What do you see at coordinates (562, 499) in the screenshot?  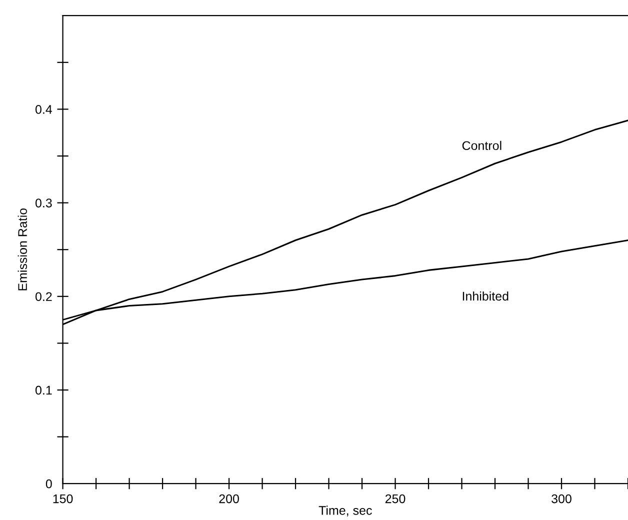 I see `x-tick-label: 300` at bounding box center [562, 499].